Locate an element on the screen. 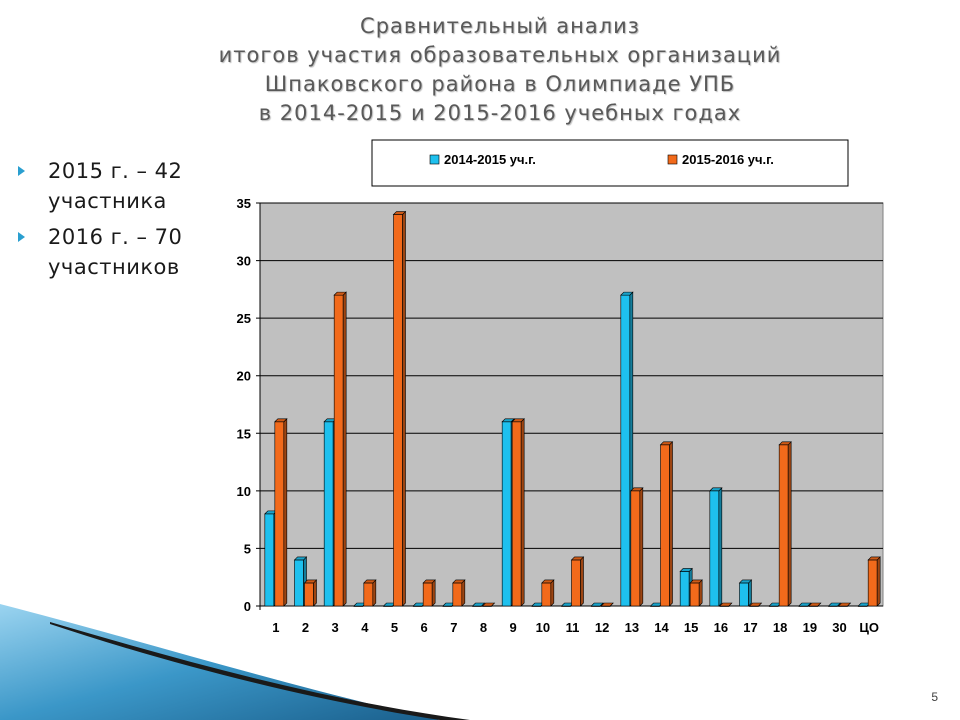  x-tick-label: 1 is located at coordinates (275, 627).